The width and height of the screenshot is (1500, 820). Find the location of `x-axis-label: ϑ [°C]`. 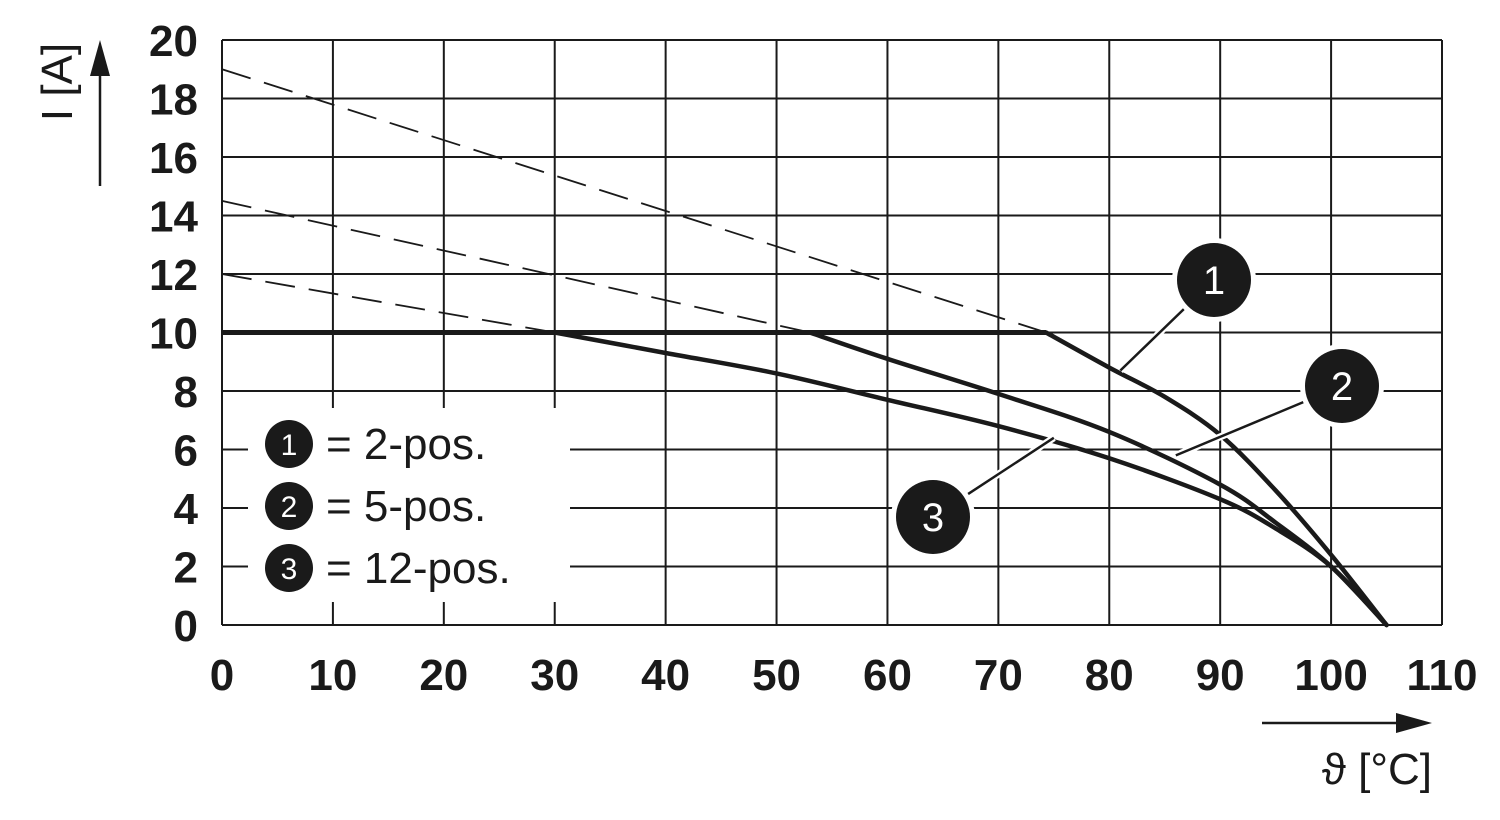

x-axis-label: ϑ [°C] is located at coordinates (1377, 769).